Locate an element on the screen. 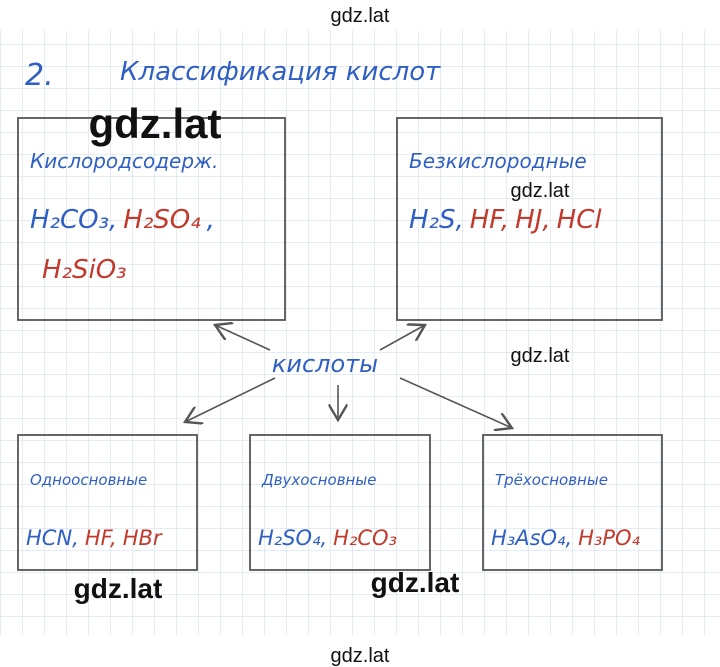 This screenshot has width=720, height=667. formula: H₂SiO₃ is located at coordinates (84, 270).